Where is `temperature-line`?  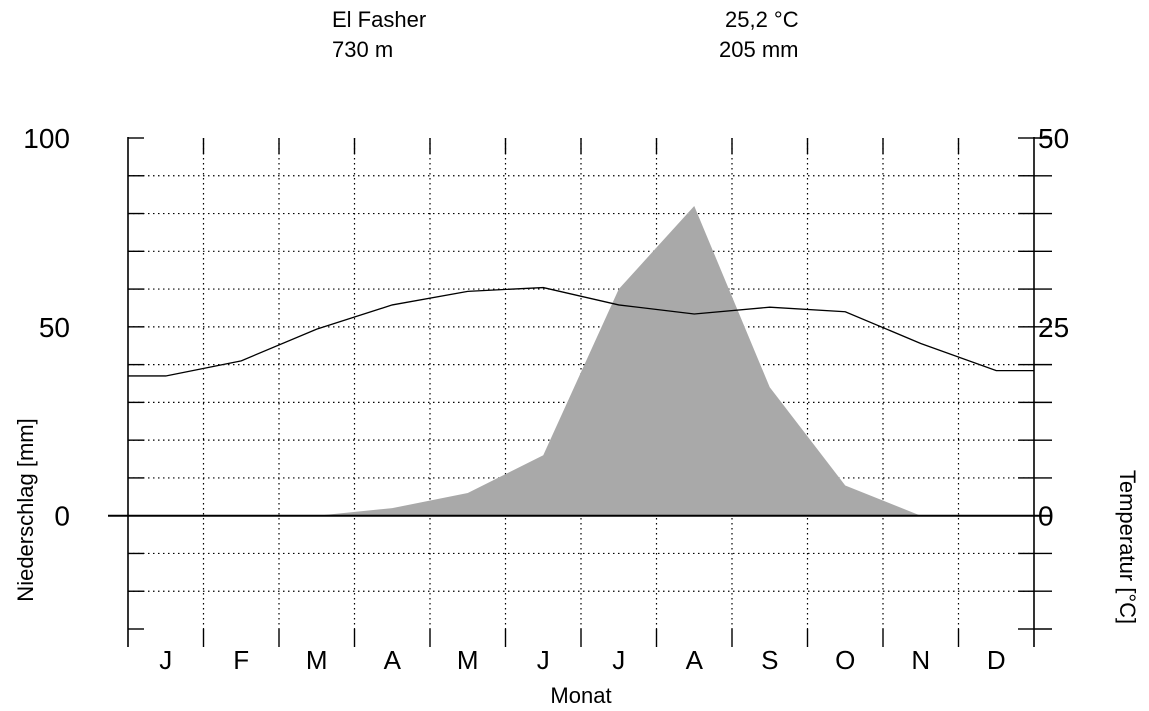
temperature-line is located at coordinates (581, 331).